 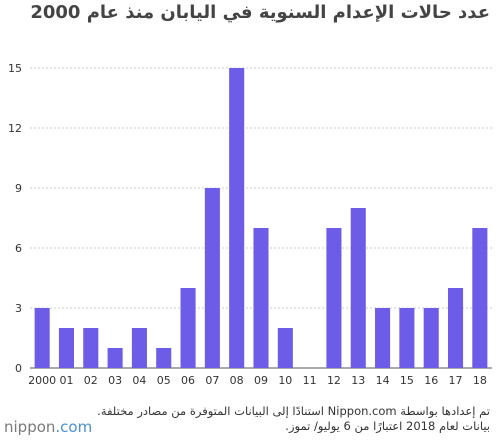 I want to click on y-tick-label: 15, so click(x=15, y=68).